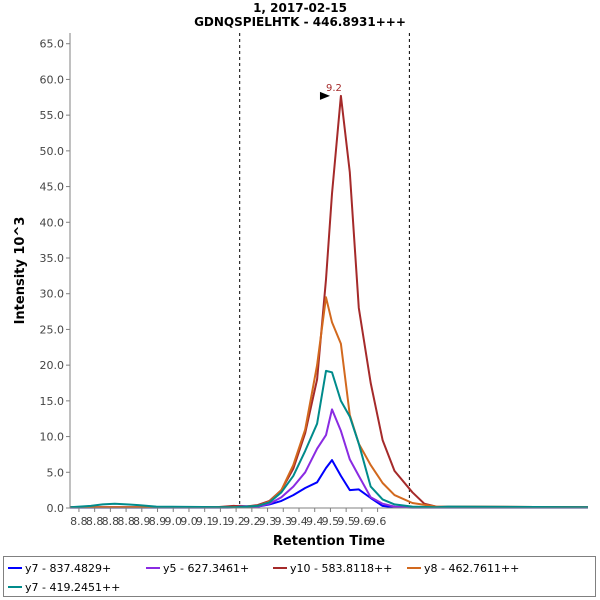  Describe the element at coordinates (68, 568) in the screenshot. I see `legend-label: y7 - 837.4829+` at that location.